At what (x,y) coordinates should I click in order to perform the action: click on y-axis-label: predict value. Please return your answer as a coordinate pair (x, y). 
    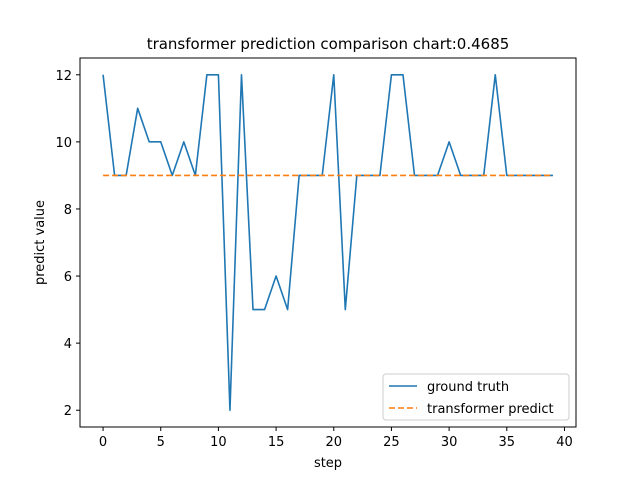
    Looking at the image, I should click on (40, 242).